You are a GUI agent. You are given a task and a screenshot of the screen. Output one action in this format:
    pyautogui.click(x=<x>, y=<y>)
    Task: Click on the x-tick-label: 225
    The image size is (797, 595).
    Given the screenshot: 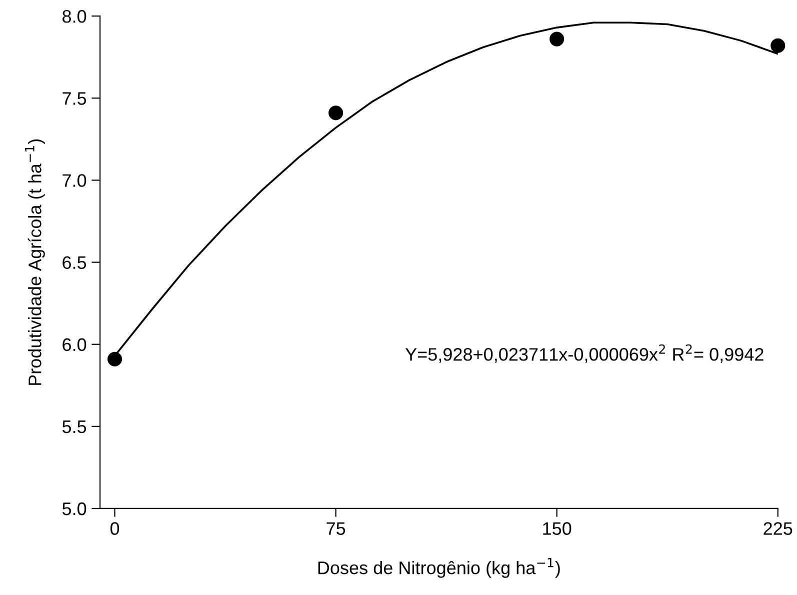 What is the action you would take?
    pyautogui.click(x=778, y=528)
    